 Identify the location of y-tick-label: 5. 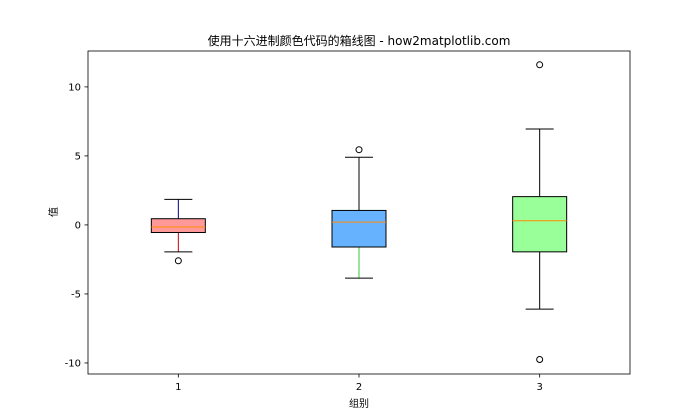
(78, 156).